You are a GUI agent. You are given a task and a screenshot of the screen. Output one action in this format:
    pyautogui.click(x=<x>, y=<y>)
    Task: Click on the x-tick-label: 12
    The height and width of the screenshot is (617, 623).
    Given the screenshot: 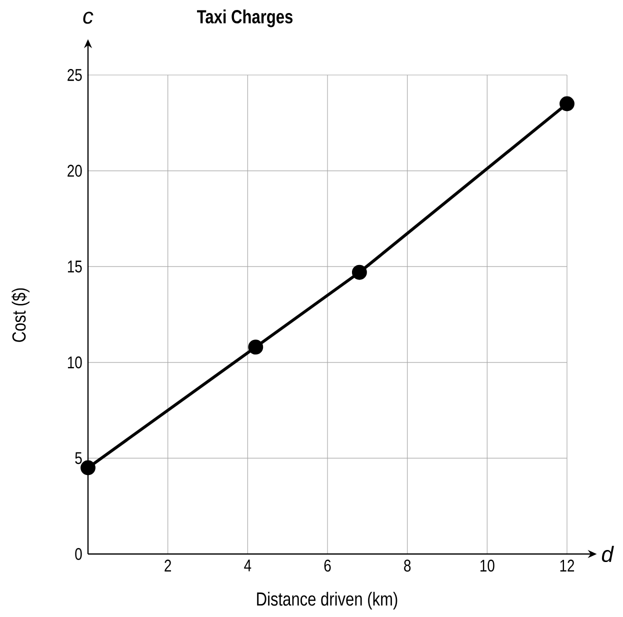 What is the action you would take?
    pyautogui.click(x=567, y=566)
    